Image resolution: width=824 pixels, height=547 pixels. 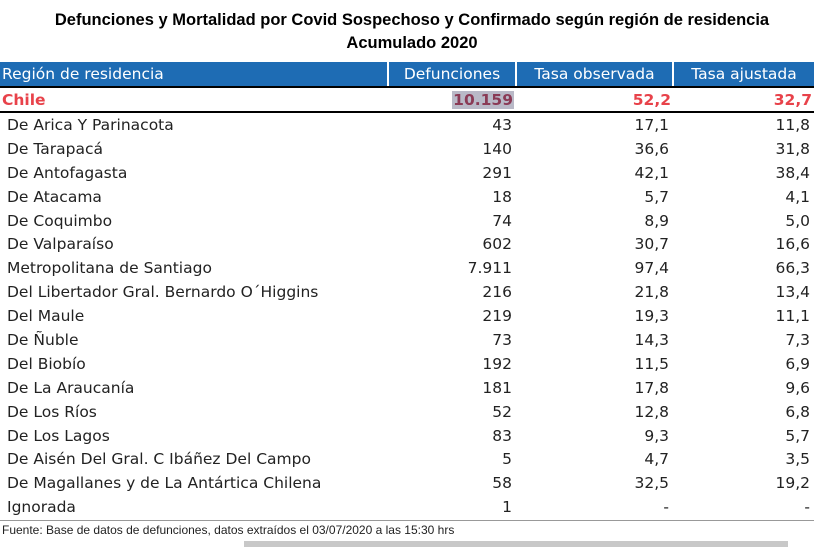 What do you see at coordinates (651, 316) in the screenshot?
I see `tasa-observada-cell: 19,3` at bounding box center [651, 316].